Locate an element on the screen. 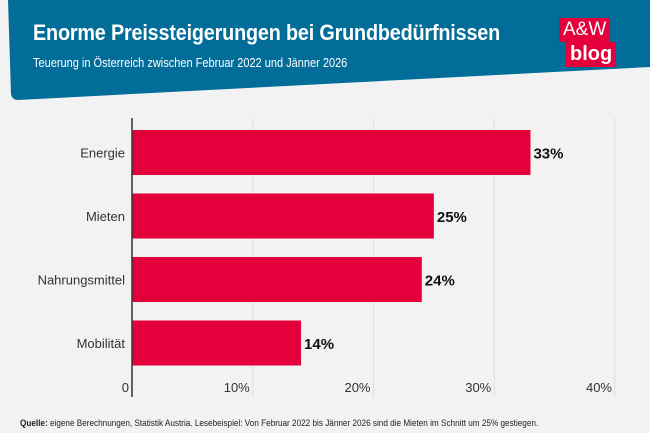  x-tick-label: 0 is located at coordinates (125, 387).